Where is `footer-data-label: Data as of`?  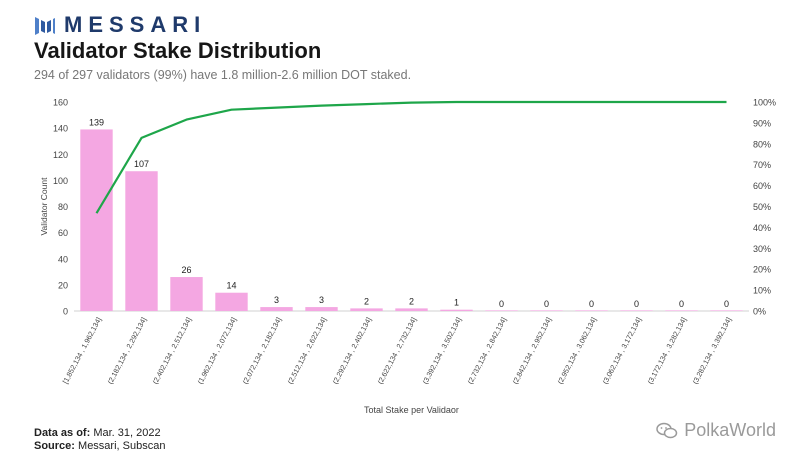 footer-data-label: Data as of is located at coordinates (60, 433).